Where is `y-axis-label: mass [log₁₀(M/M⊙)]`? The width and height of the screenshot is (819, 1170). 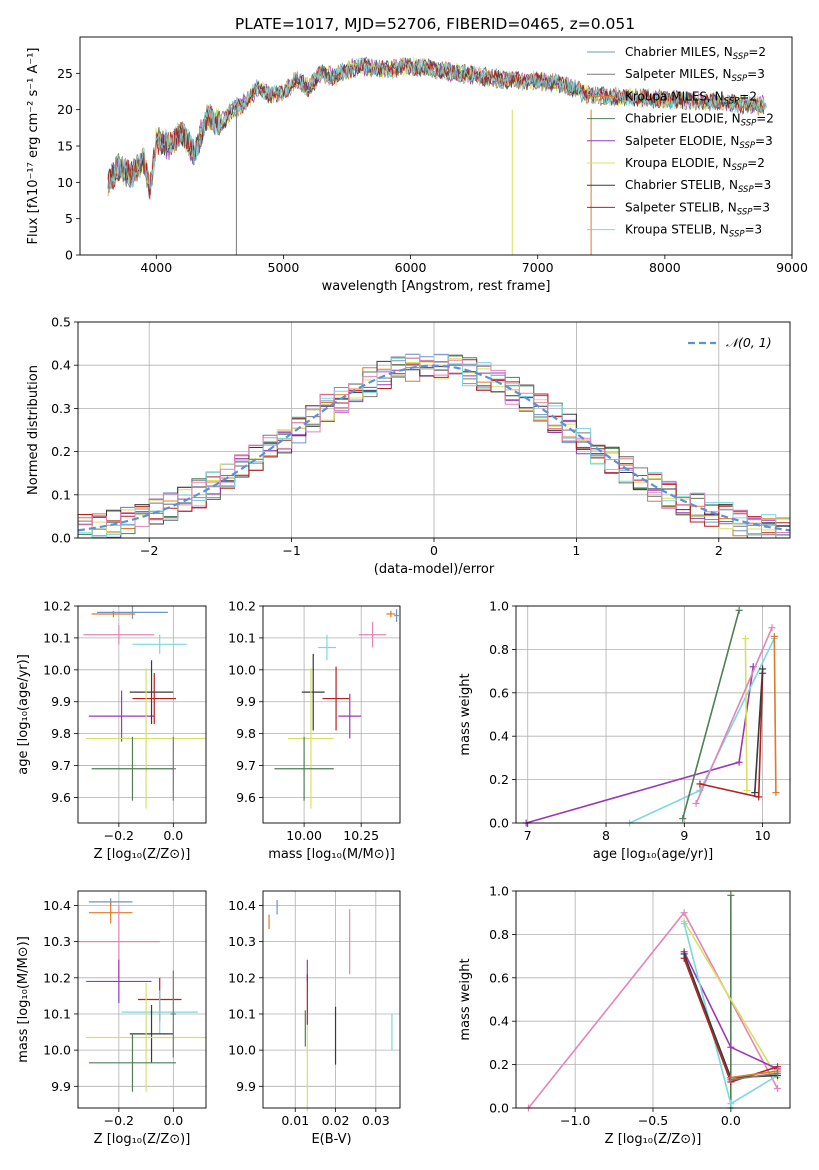 y-axis-label: mass [log₁₀(M/M⊙)] is located at coordinates (23, 999).